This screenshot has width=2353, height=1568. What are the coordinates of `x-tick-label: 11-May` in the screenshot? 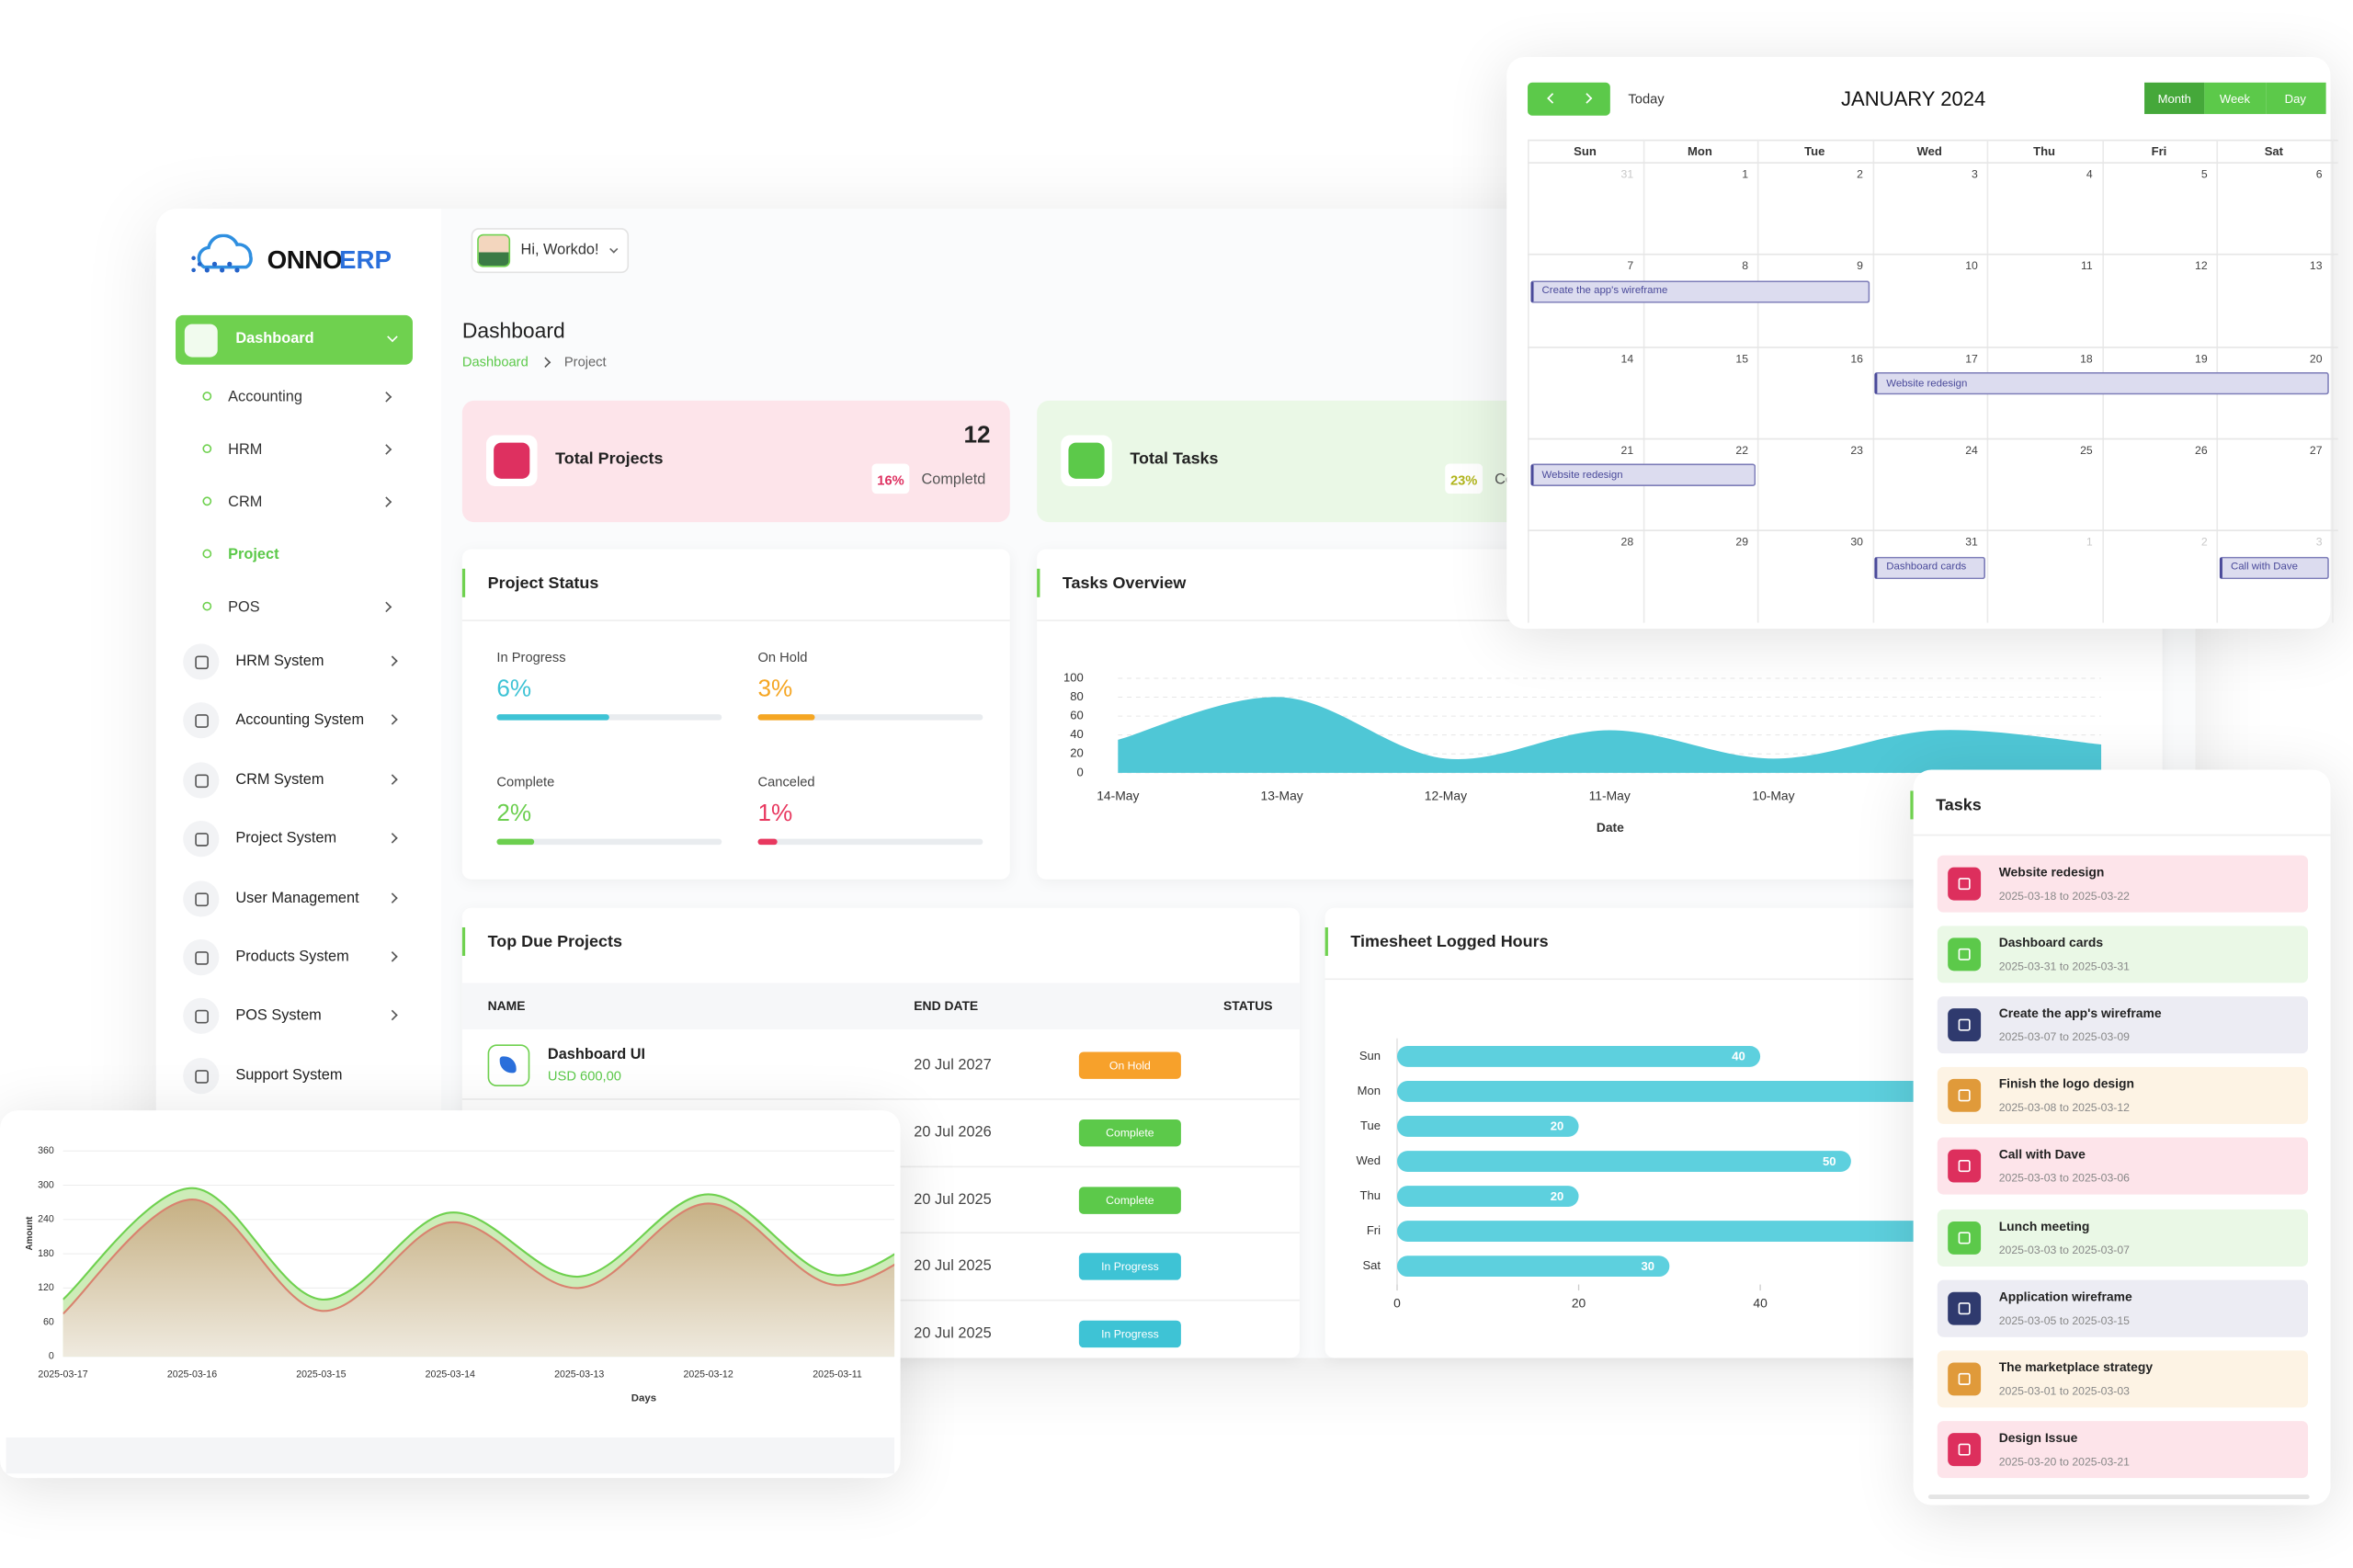 It's located at (1610, 796).